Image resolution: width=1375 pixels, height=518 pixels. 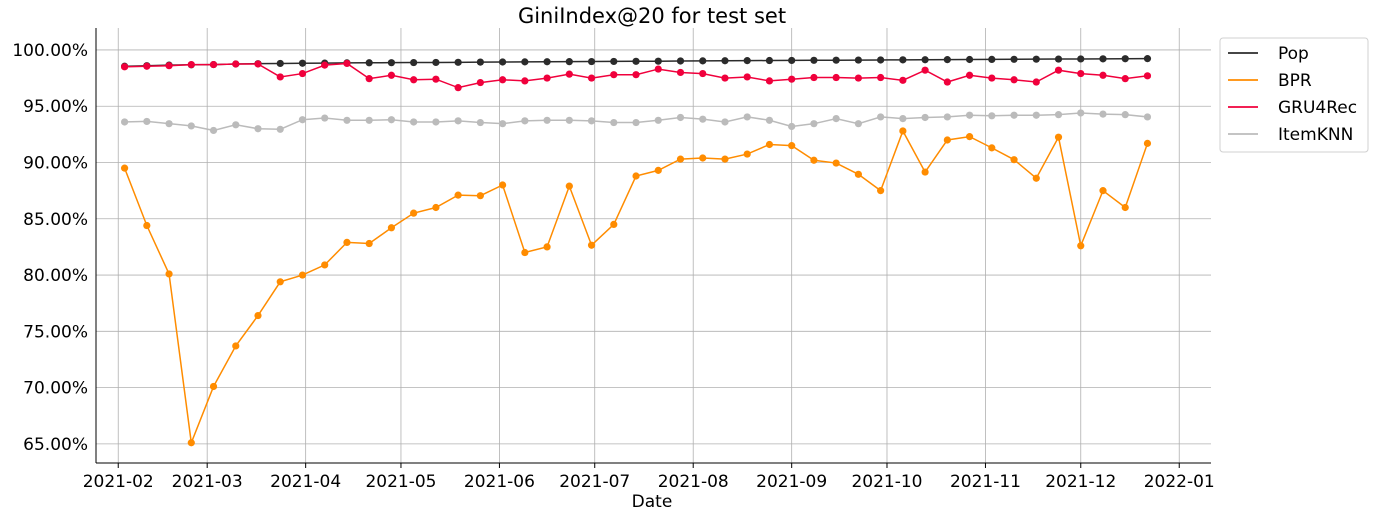 What do you see at coordinates (55, 276) in the screenshot?
I see `y-tick-label: 80.00%` at bounding box center [55, 276].